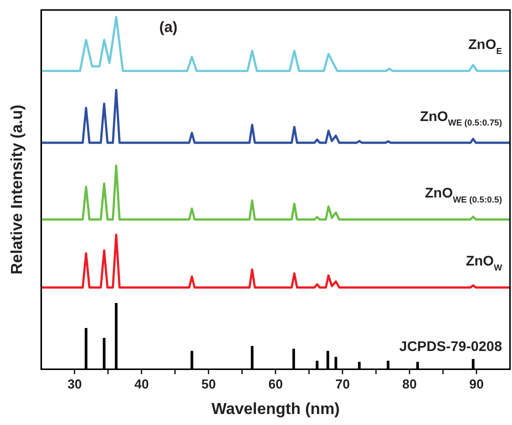  What do you see at coordinates (208, 384) in the screenshot?
I see `x-tick-label: 50` at bounding box center [208, 384].